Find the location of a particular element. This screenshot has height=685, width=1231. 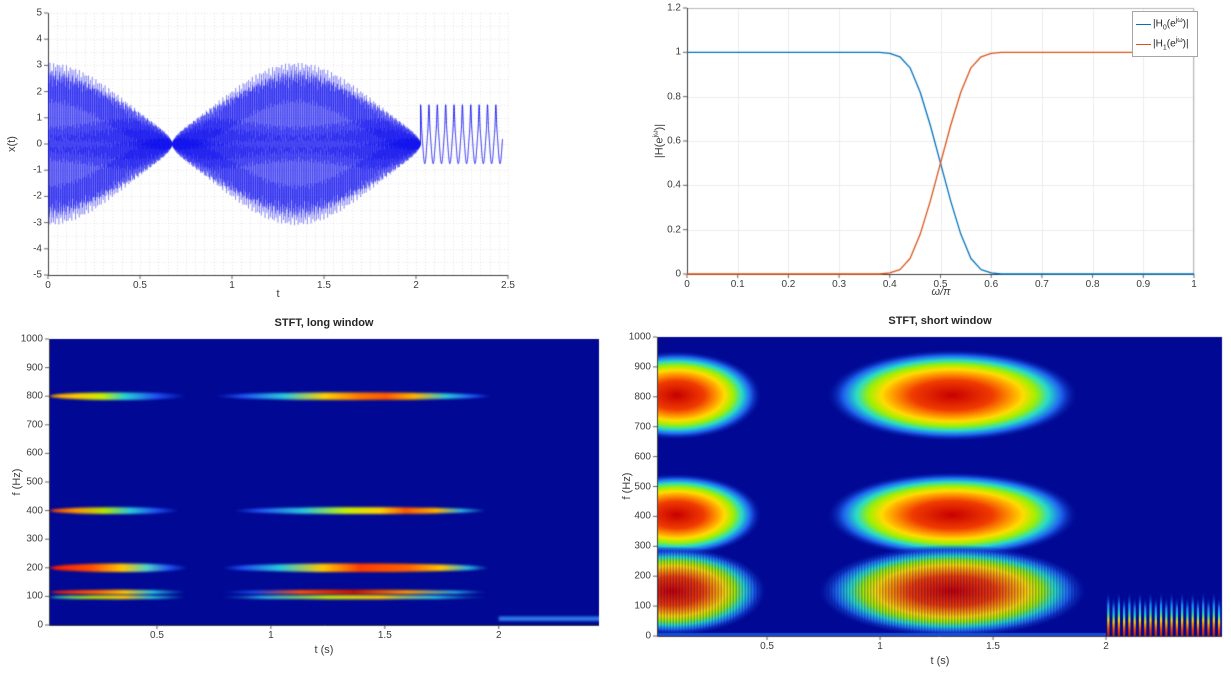

legend-label-h1: |H1(ejω)| is located at coordinates (1171, 44).